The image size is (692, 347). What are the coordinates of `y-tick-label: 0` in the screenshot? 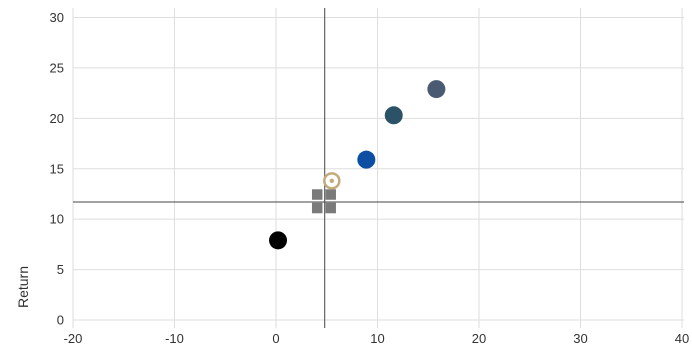 It's located at (60, 320).